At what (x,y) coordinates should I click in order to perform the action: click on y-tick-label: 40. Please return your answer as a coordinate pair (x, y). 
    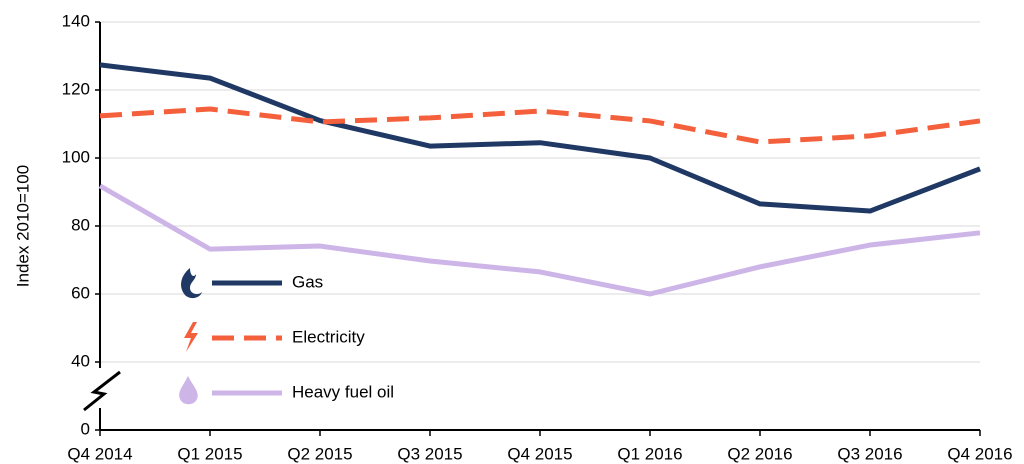
    Looking at the image, I should click on (80, 360).